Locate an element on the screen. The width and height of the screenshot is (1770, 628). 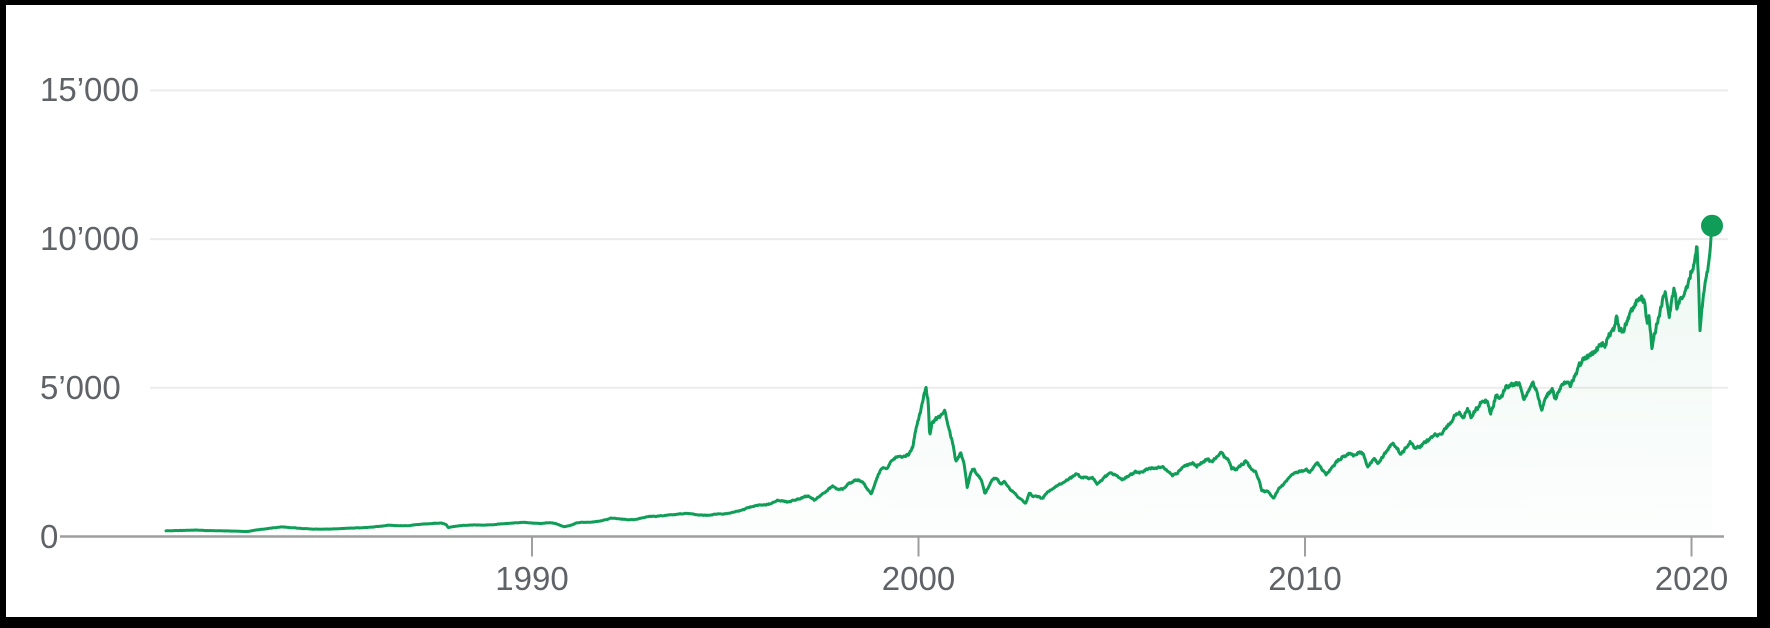
x-axis-label-2010: 2010 is located at coordinates (1304, 578).